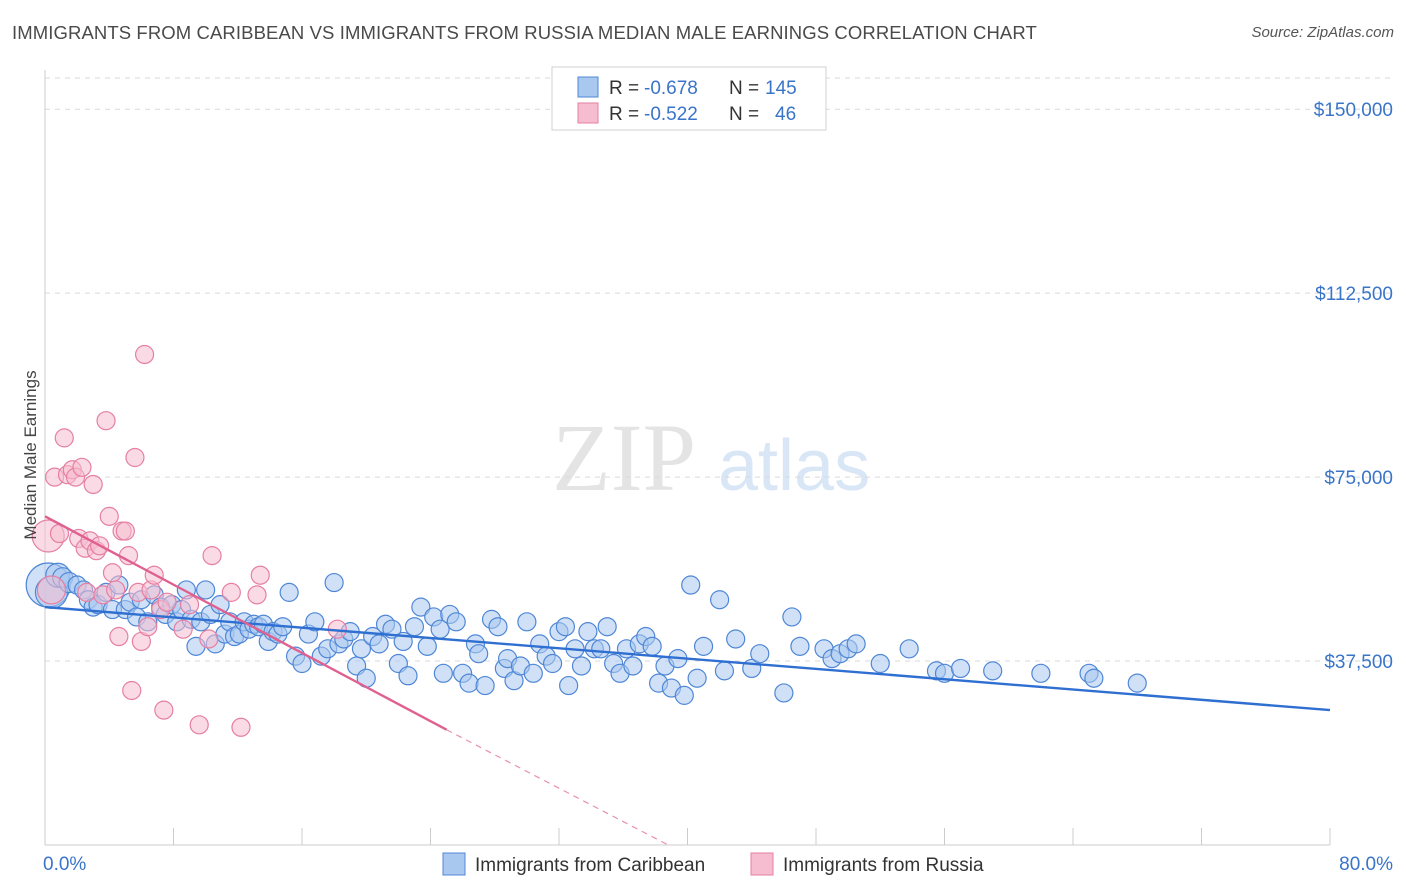  I want to click on trend-line-extension, so click(557, 787).